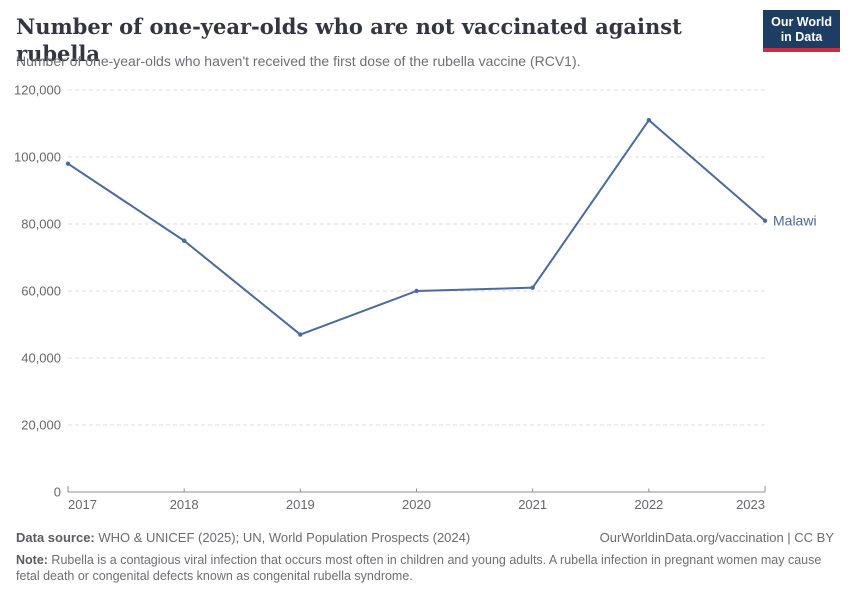 The image size is (850, 600). I want to click on y-axis-label: 0, so click(57, 492).